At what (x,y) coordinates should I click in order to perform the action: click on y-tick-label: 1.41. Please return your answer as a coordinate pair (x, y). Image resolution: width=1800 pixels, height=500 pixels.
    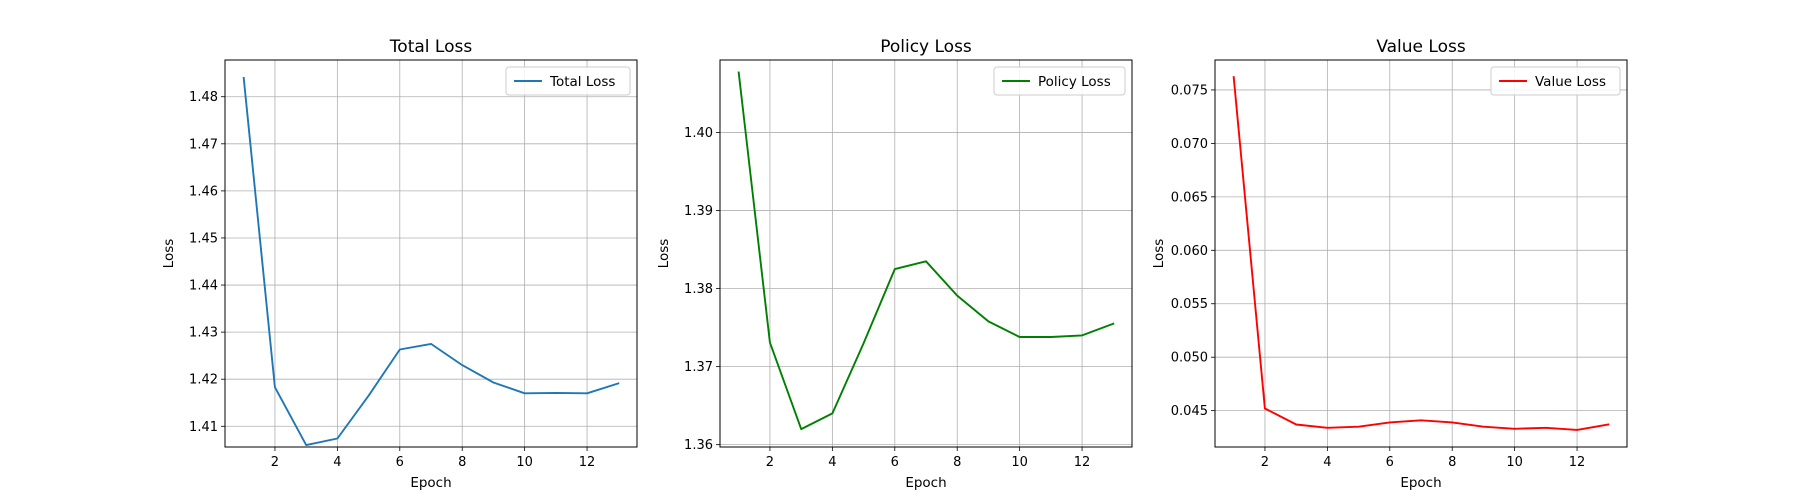
    Looking at the image, I should click on (203, 427).